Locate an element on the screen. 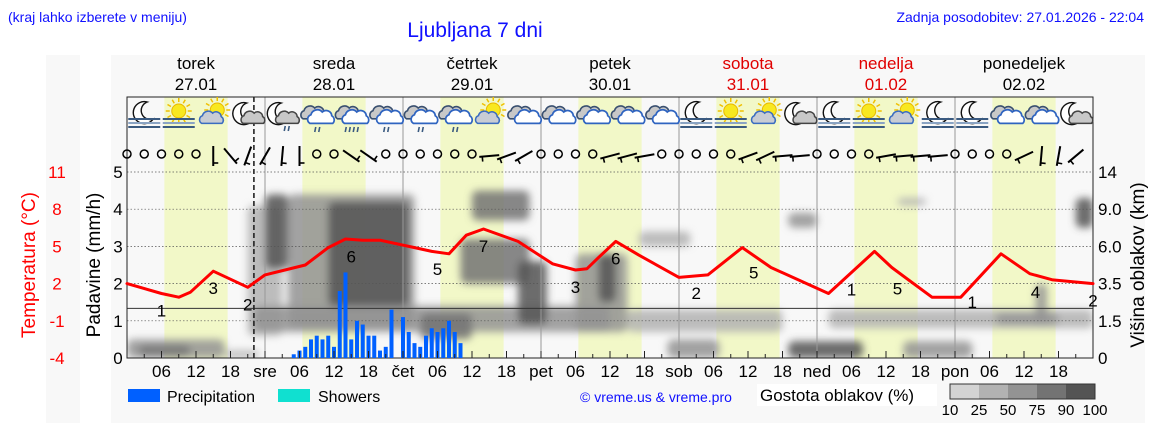  x-day-label: sre is located at coordinates (265, 371).